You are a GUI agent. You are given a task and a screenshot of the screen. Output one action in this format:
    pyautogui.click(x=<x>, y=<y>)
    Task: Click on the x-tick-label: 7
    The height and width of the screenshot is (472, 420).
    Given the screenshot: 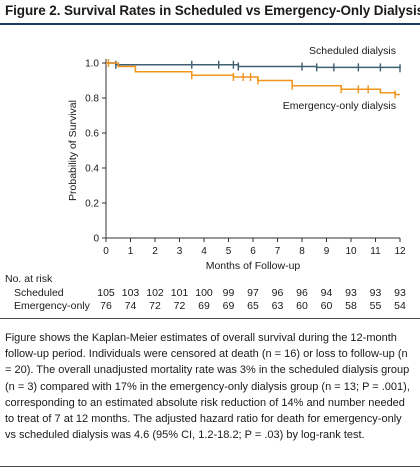 What is the action you would take?
    pyautogui.click(x=278, y=251)
    